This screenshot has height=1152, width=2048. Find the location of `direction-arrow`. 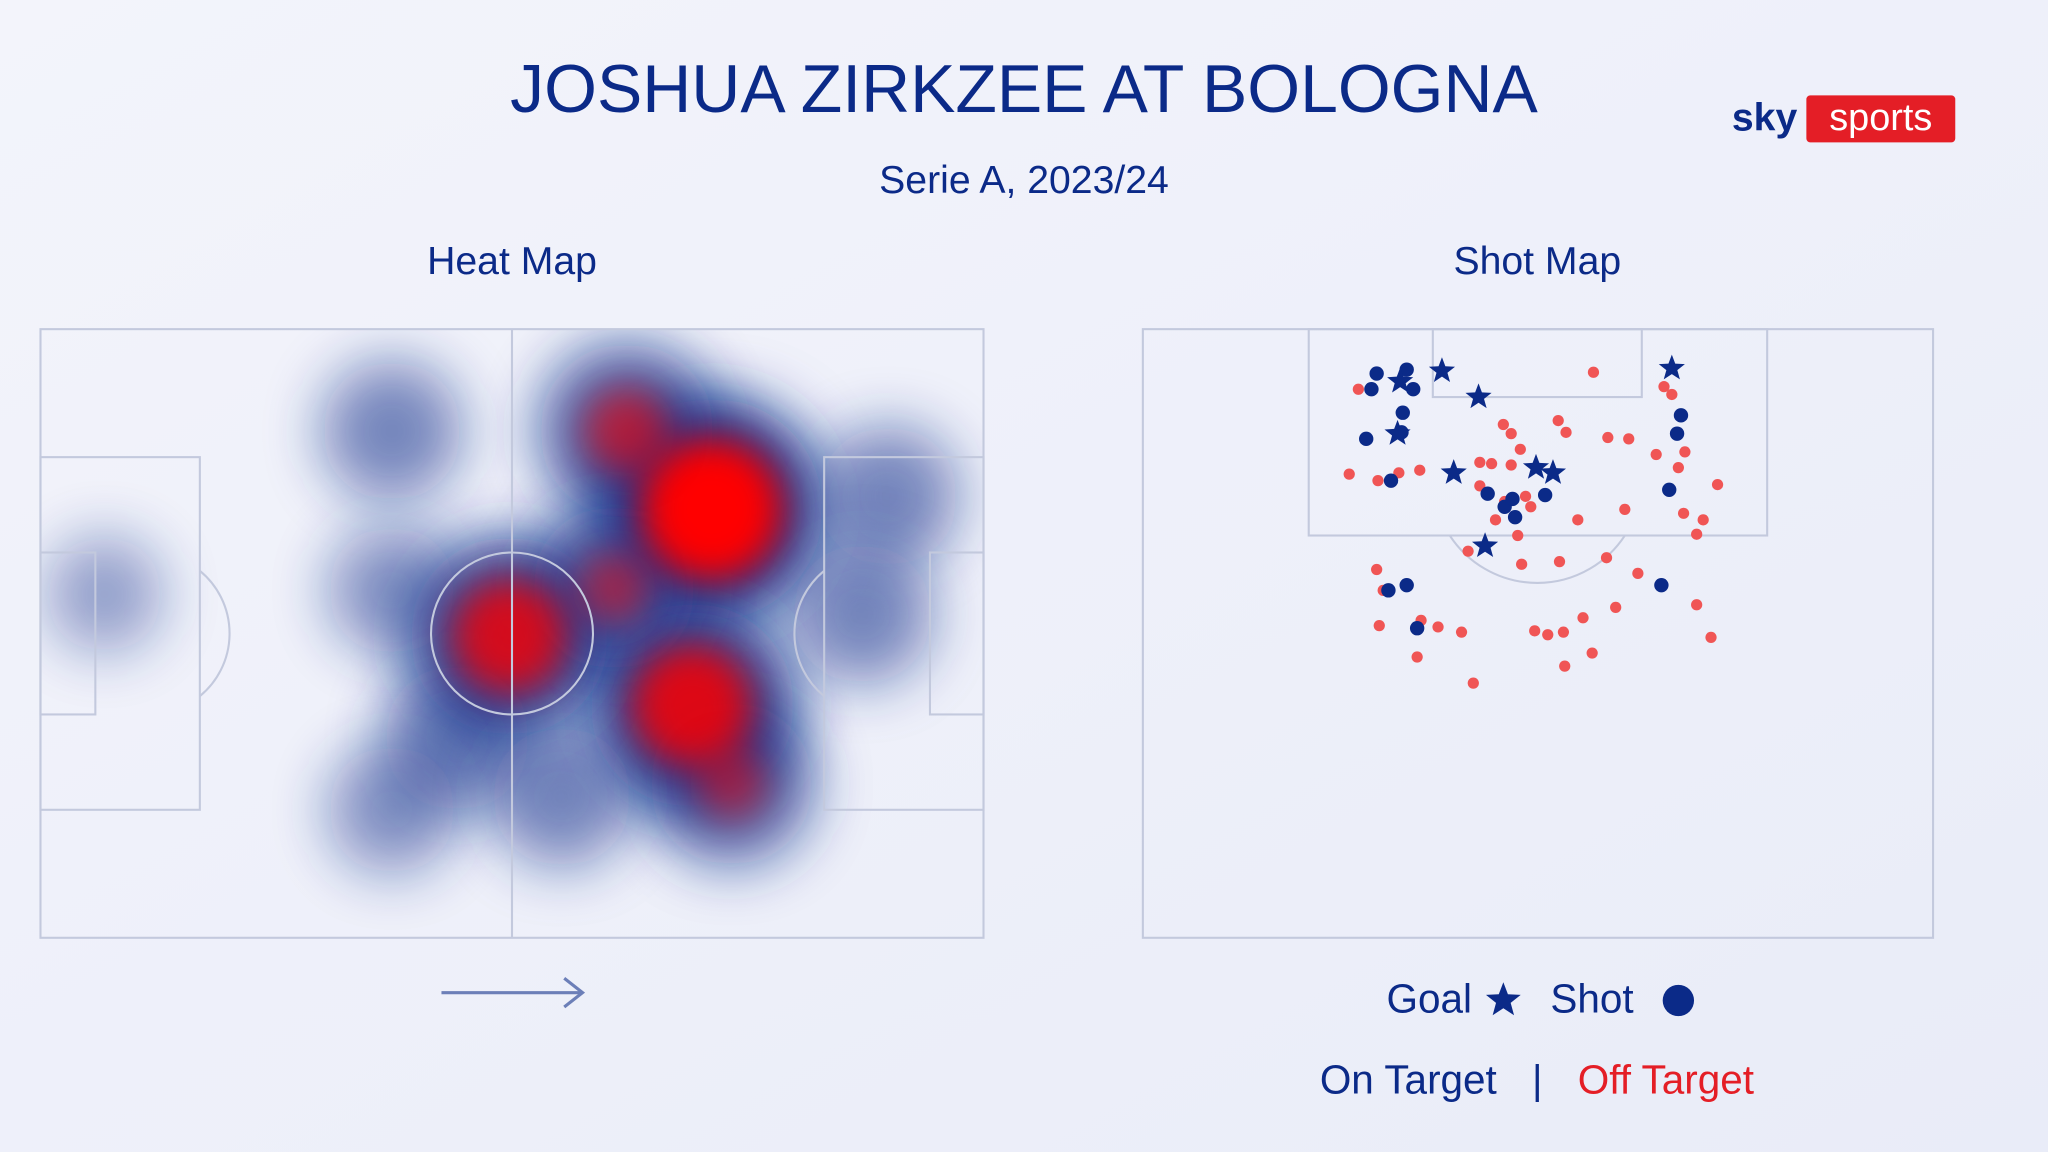

direction-arrow is located at coordinates (513, 993).